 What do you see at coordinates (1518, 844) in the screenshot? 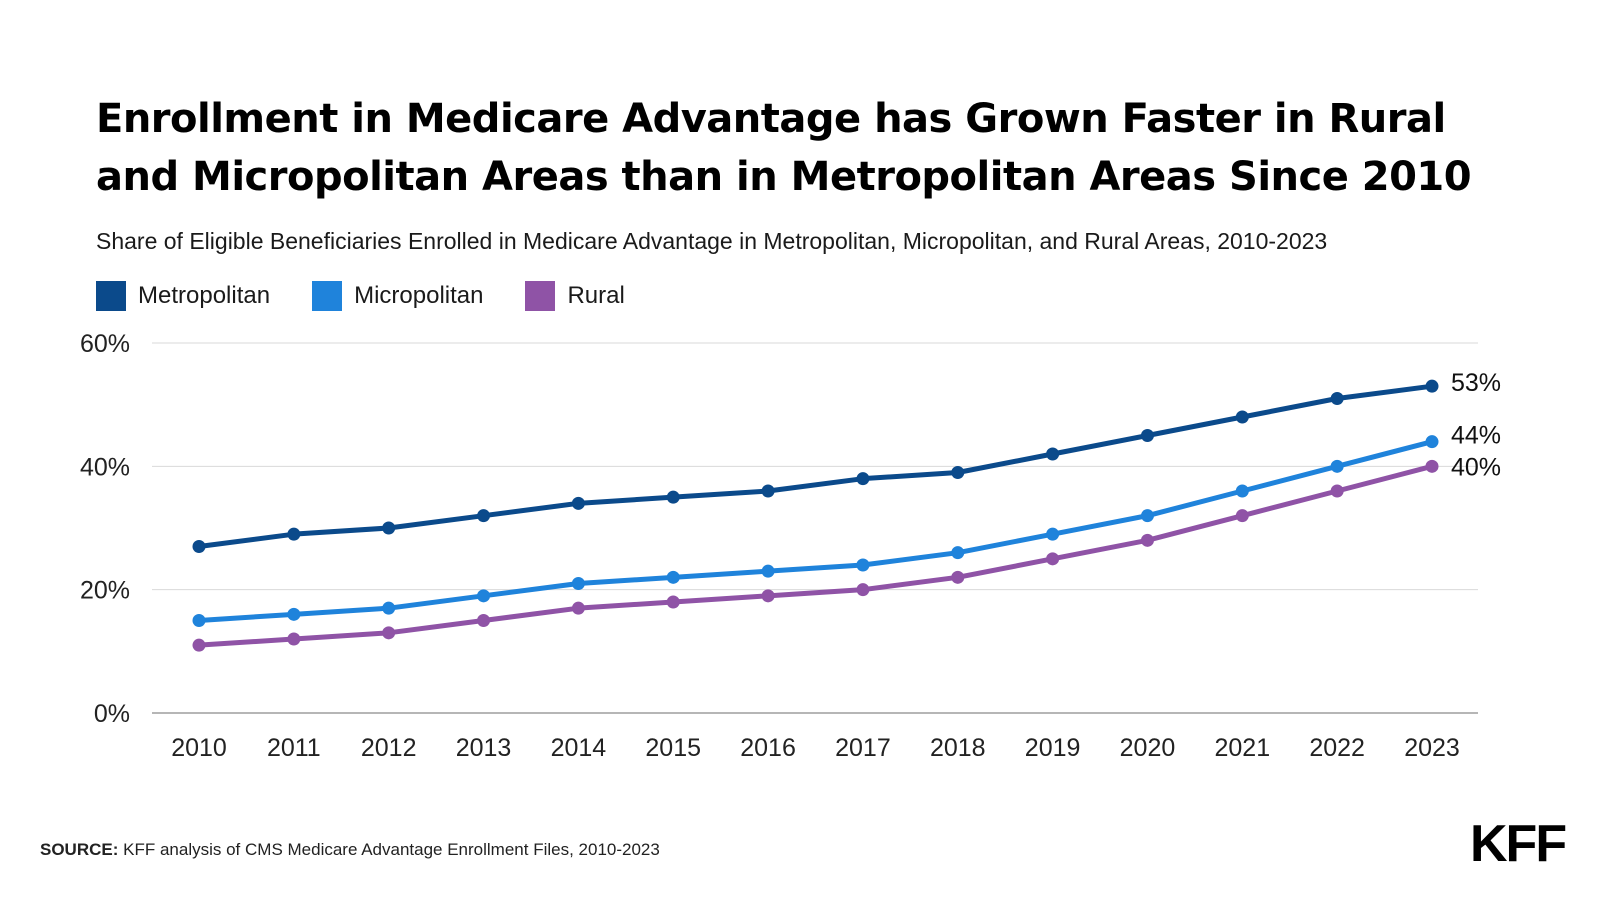
I see `kff-logo: KFF` at bounding box center [1518, 844].